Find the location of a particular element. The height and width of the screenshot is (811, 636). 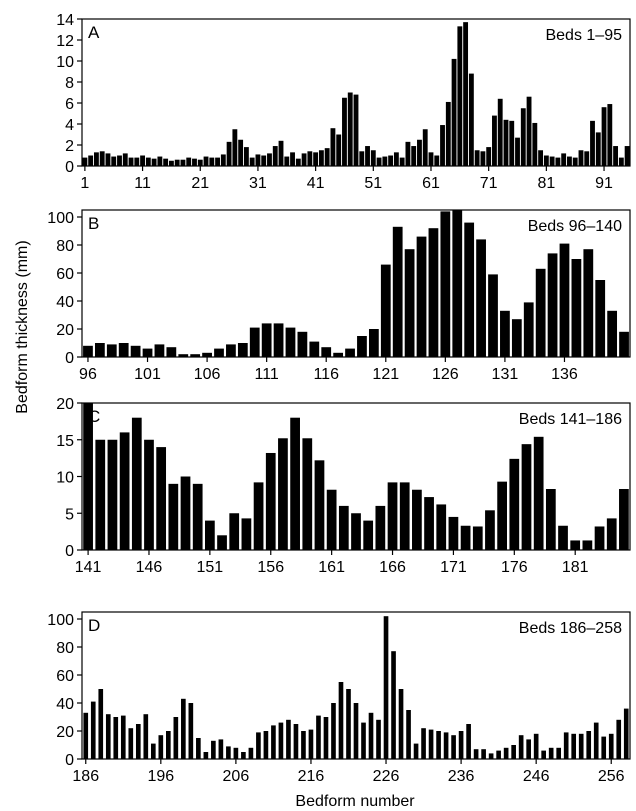

y-tick-label: 12 is located at coordinates (65, 41).